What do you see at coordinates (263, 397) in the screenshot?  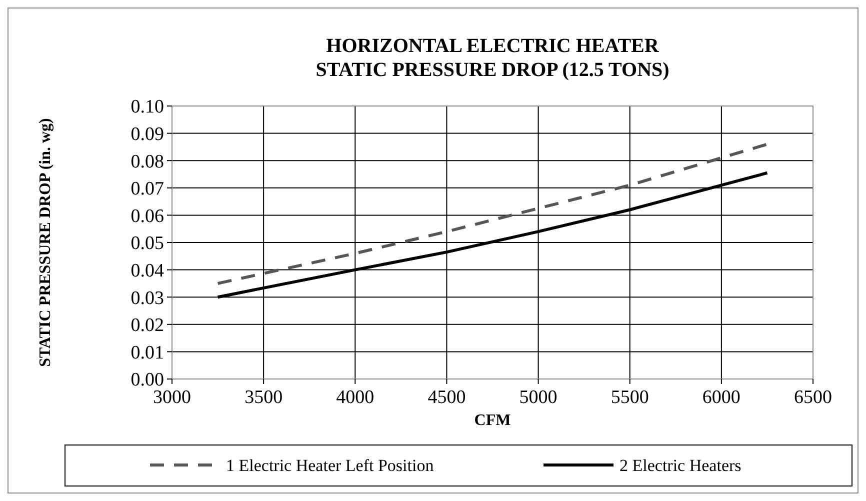 I see `x-tick-label: 3500` at bounding box center [263, 397].